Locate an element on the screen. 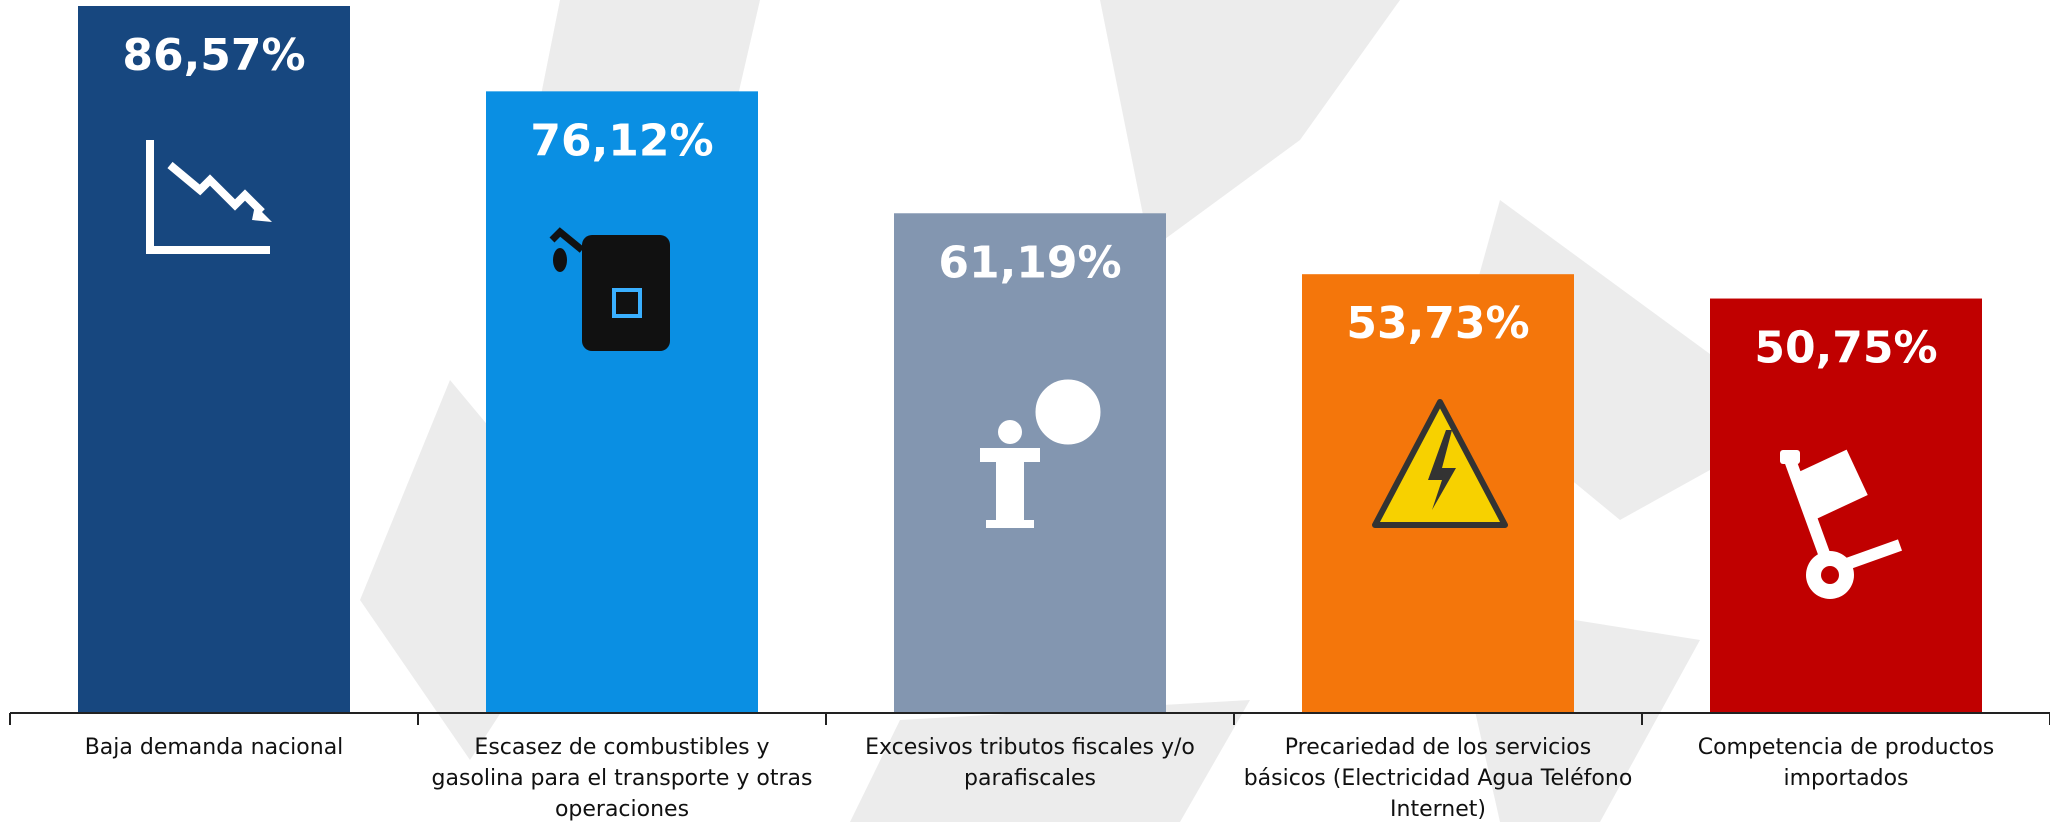 The width and height of the screenshot is (2050, 822). icon-podium is located at coordinates (1042, 452).